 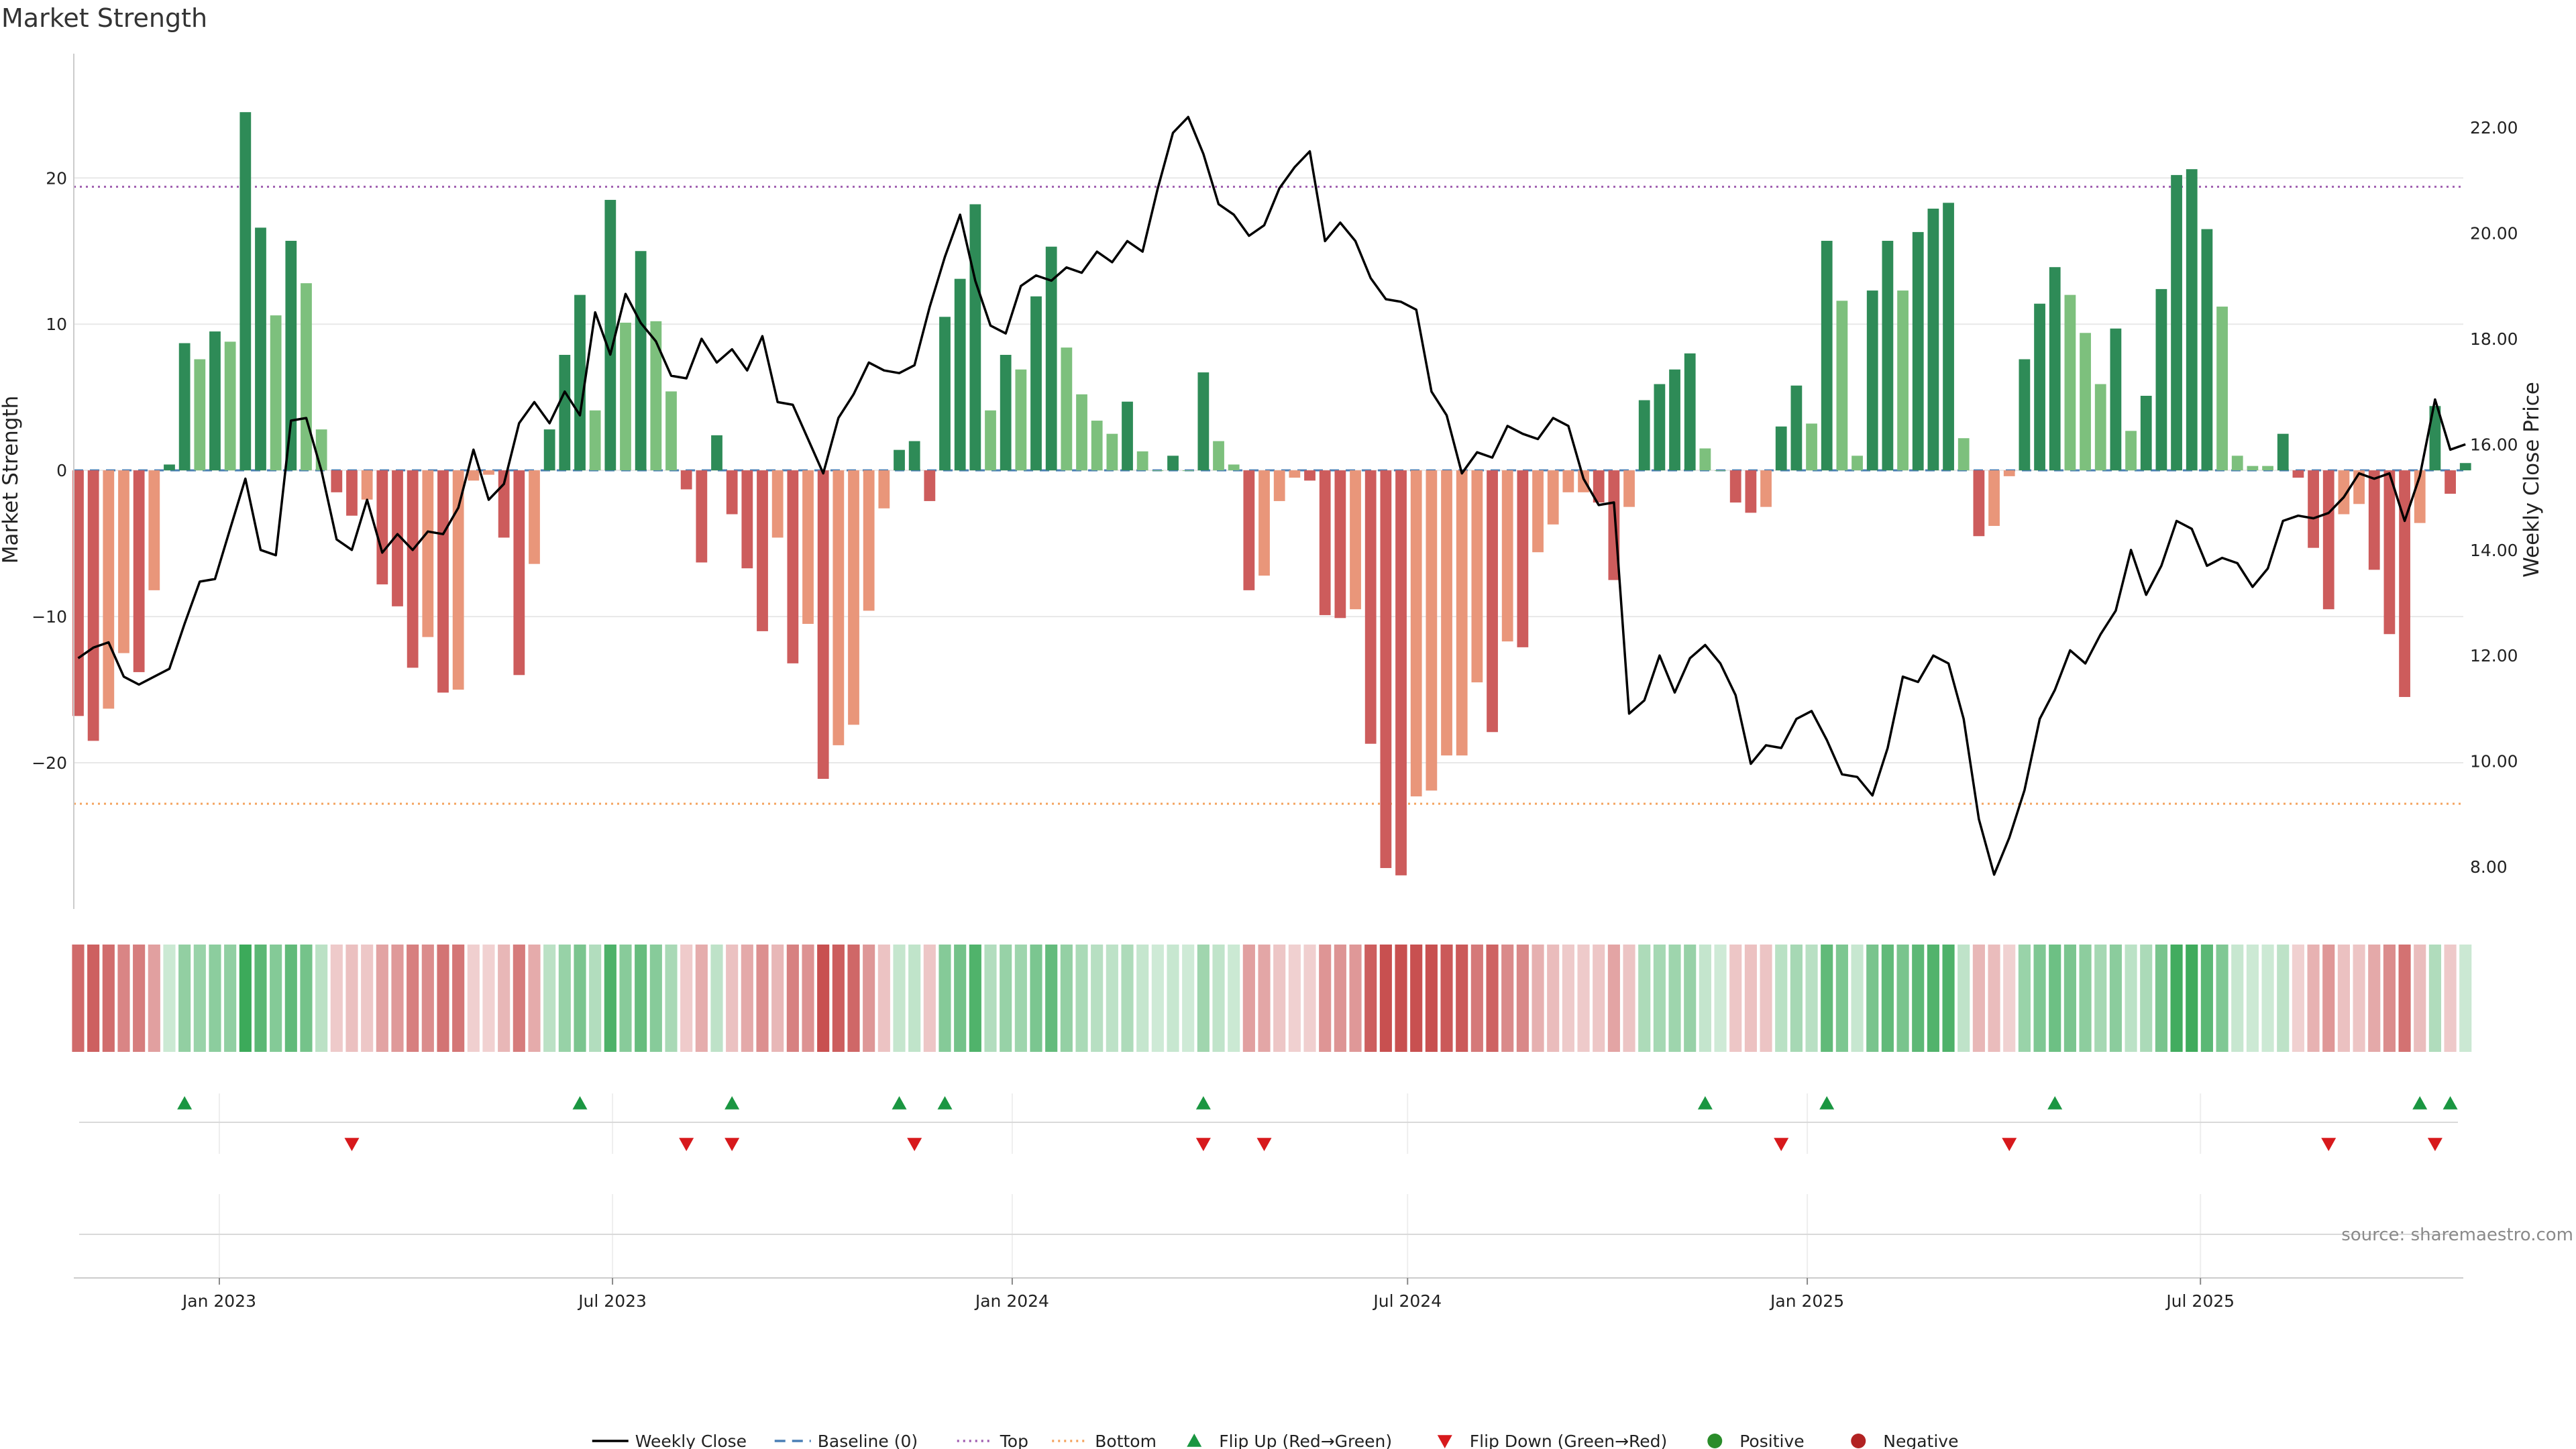 I want to click on y2-tick-label: 8.00, so click(x=2489, y=867).